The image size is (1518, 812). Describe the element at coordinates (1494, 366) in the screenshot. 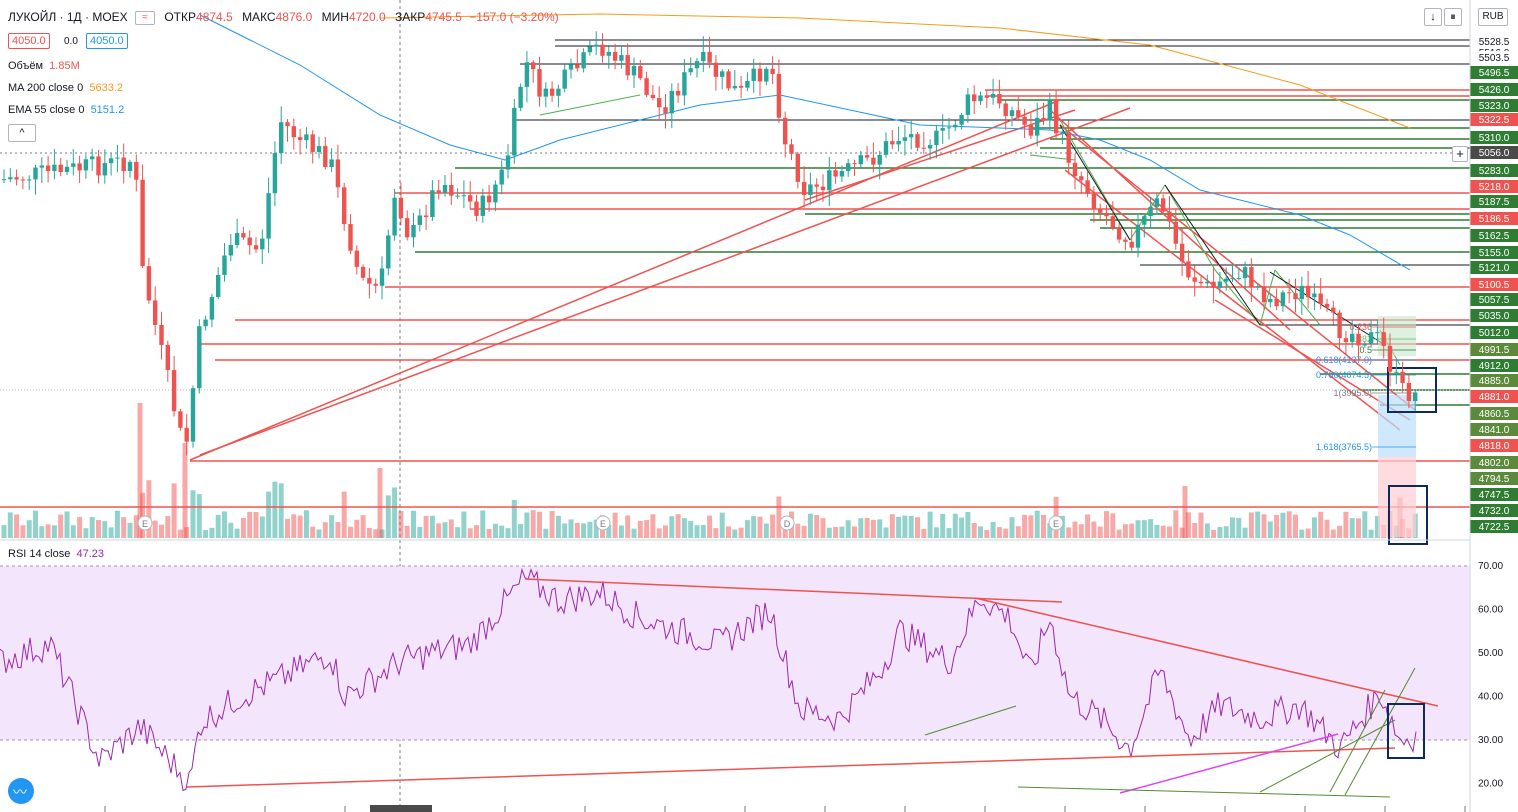

I see `price-axis-label: 4912.0` at that location.